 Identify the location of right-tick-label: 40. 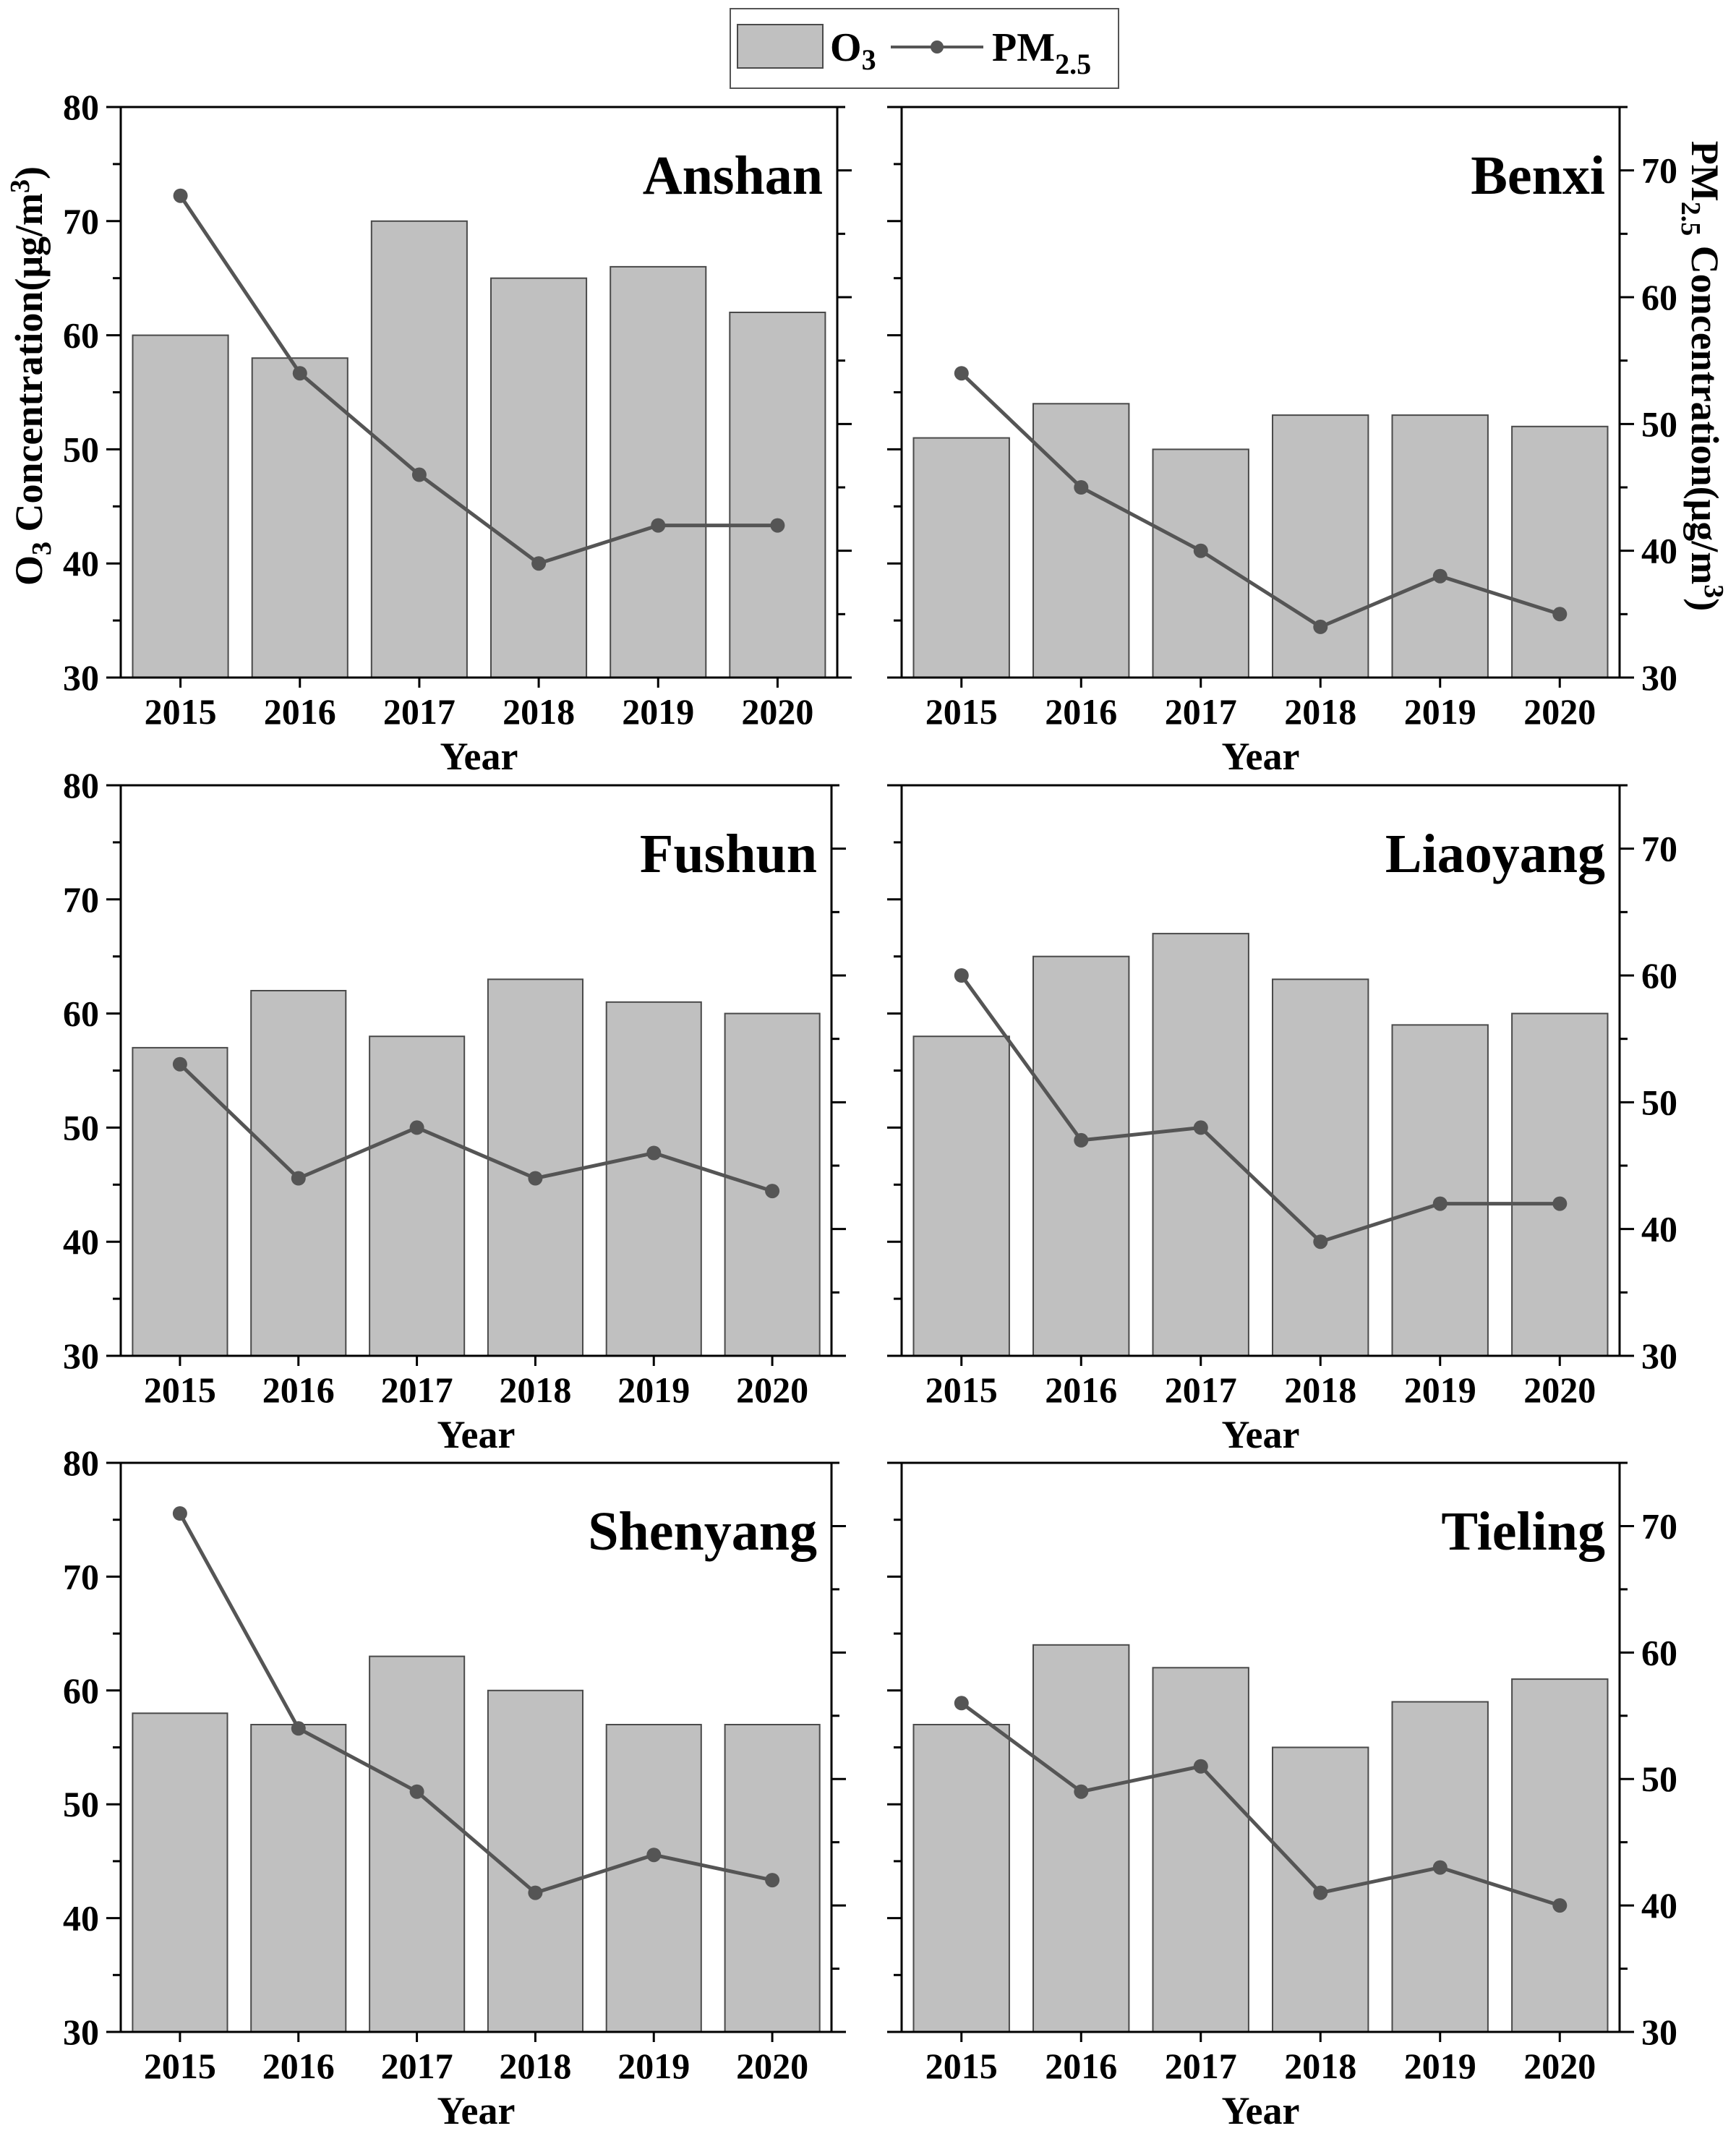
(1659, 551).